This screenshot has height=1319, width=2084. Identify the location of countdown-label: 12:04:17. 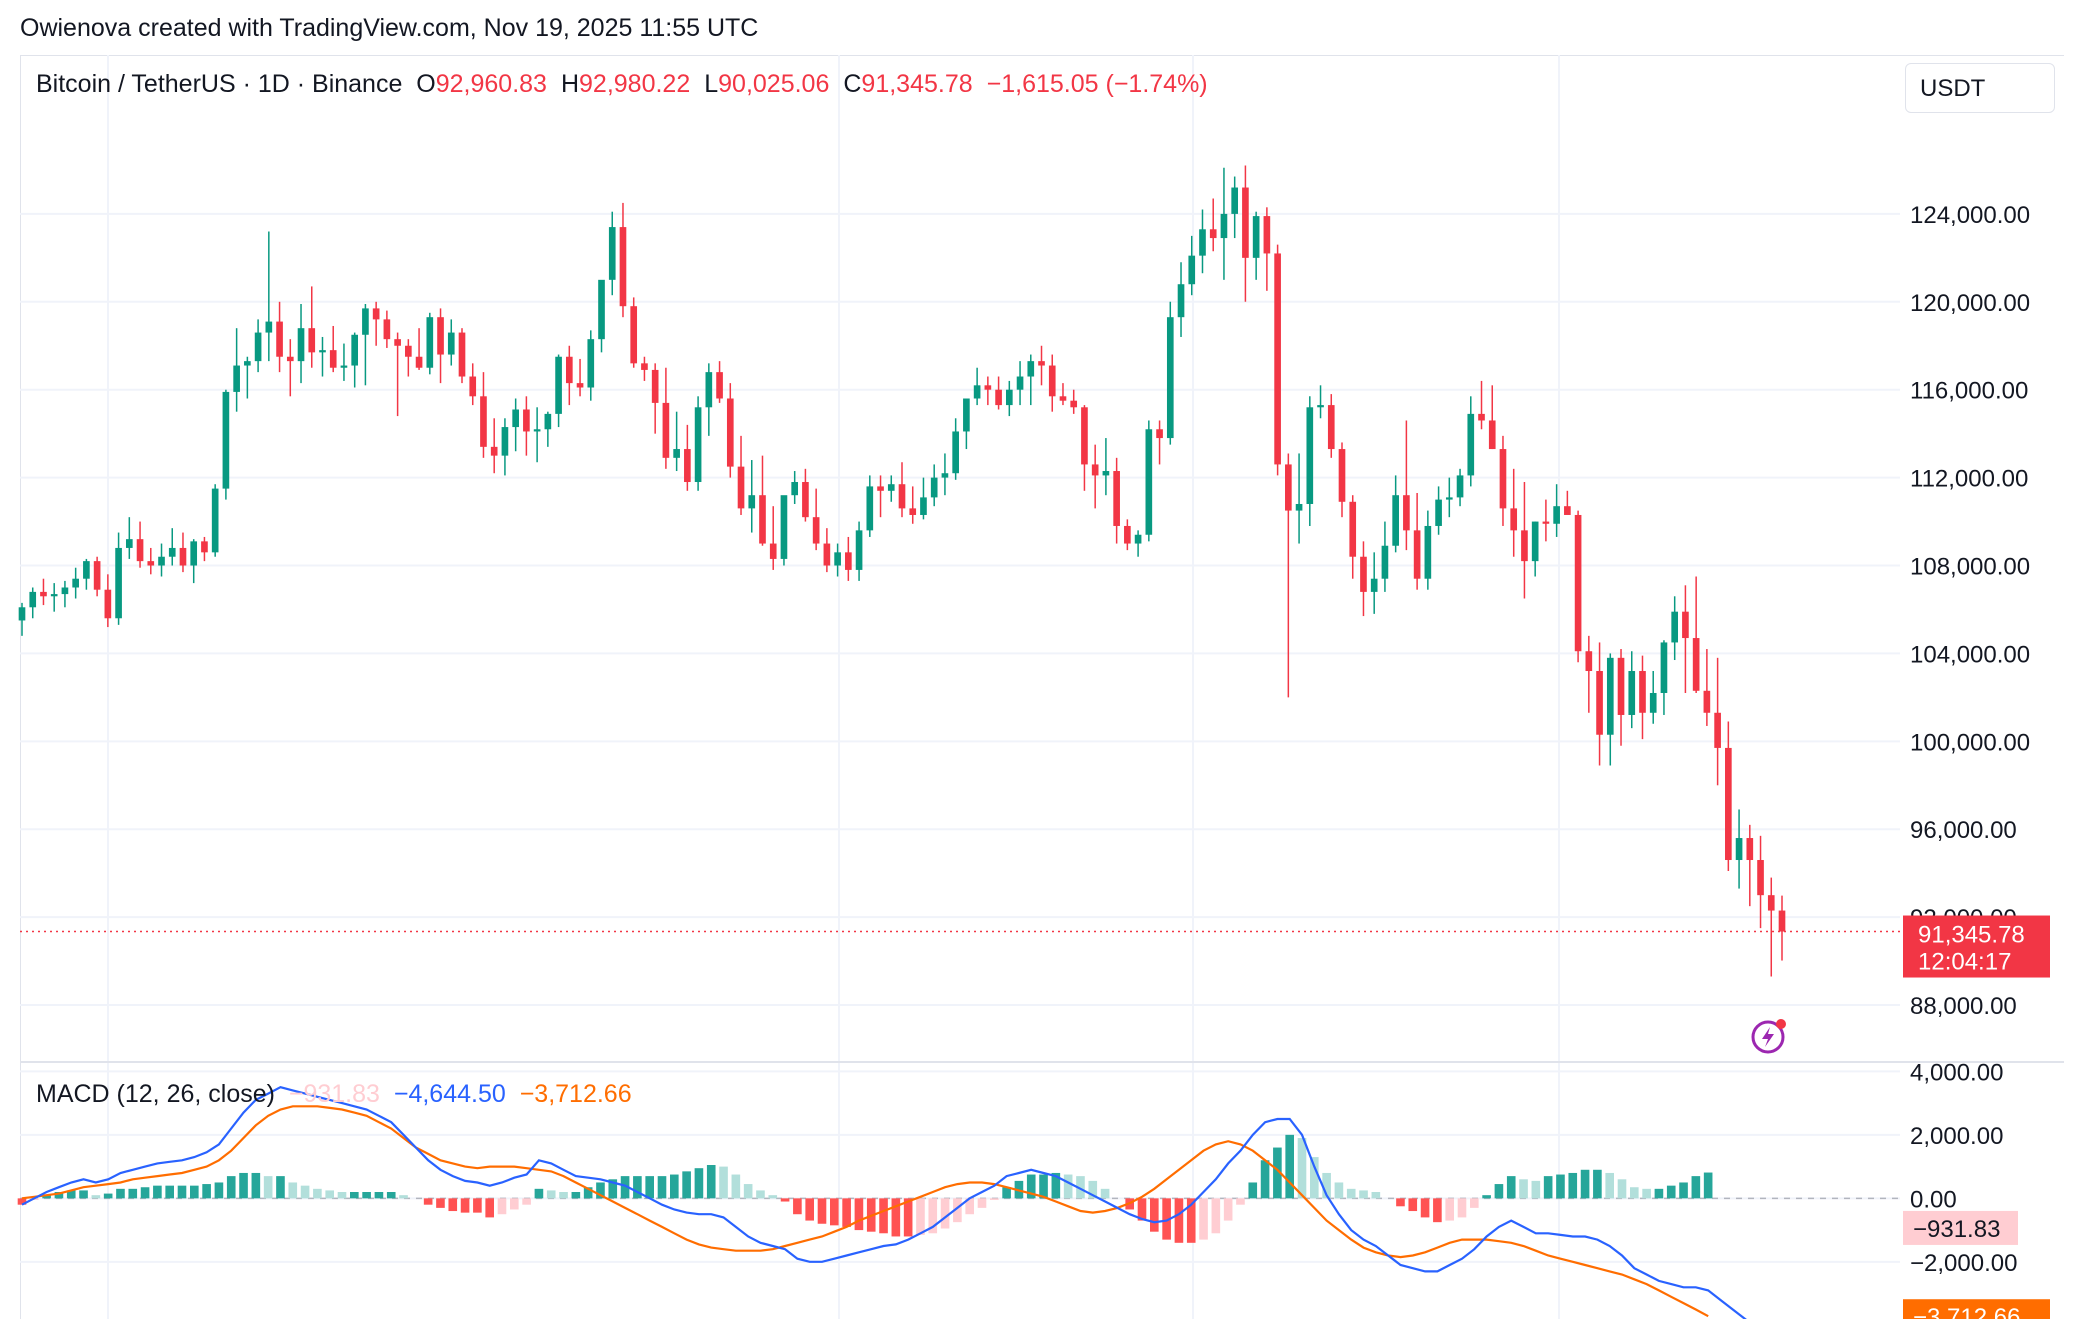
(1964, 962).